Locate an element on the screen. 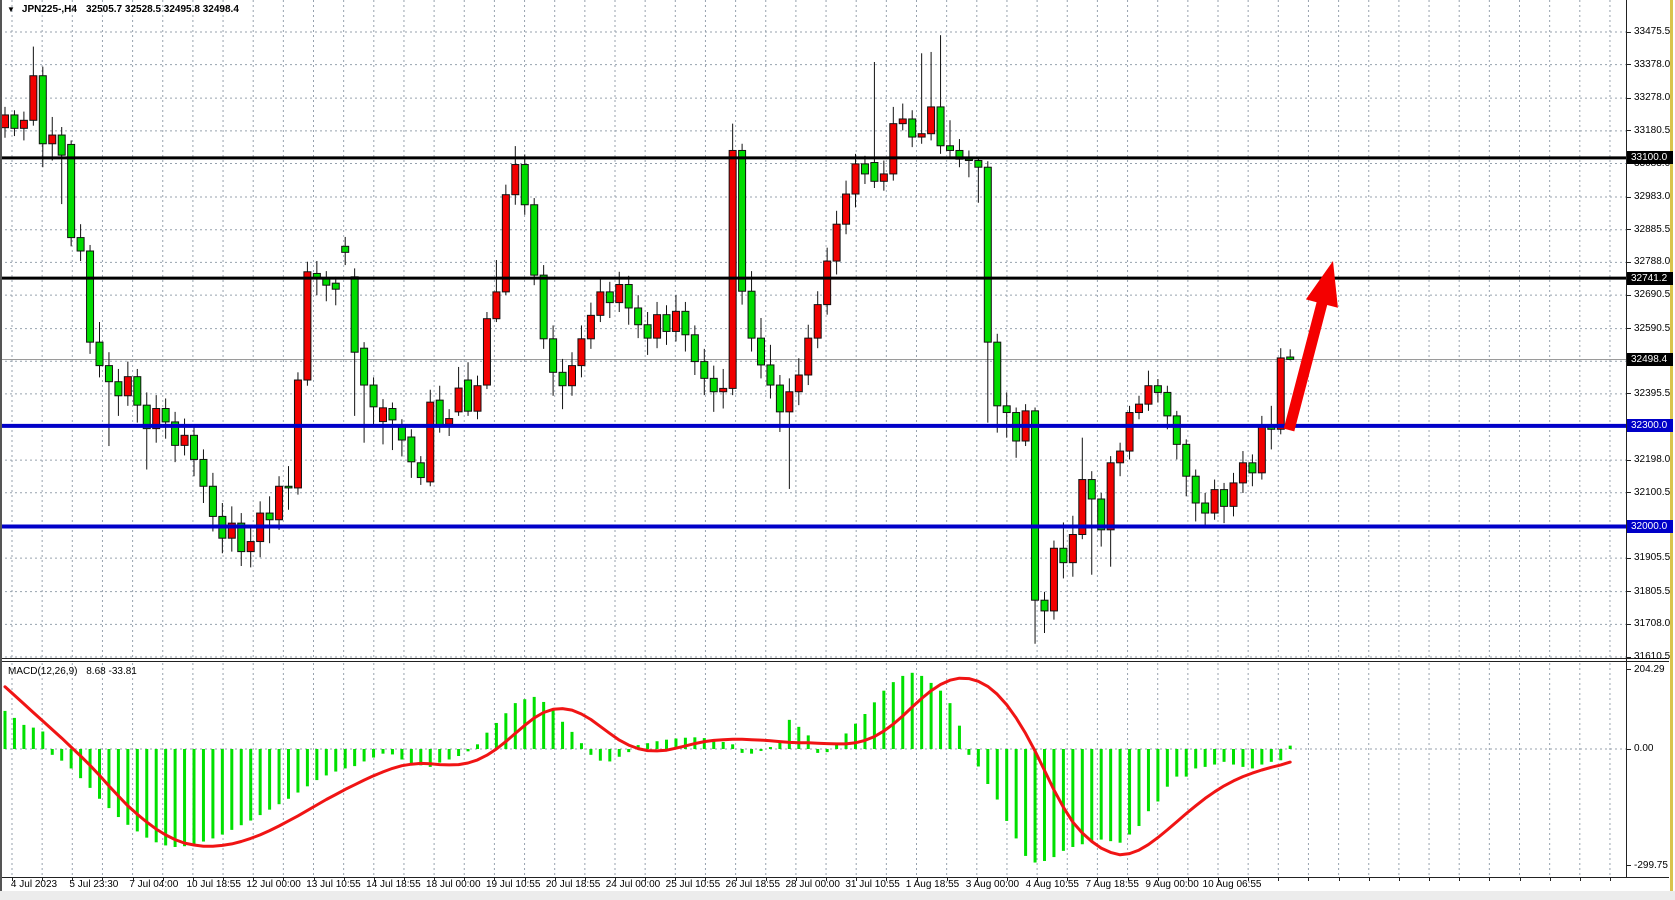  price-axis-label: 31805.5 is located at coordinates (1652, 591).